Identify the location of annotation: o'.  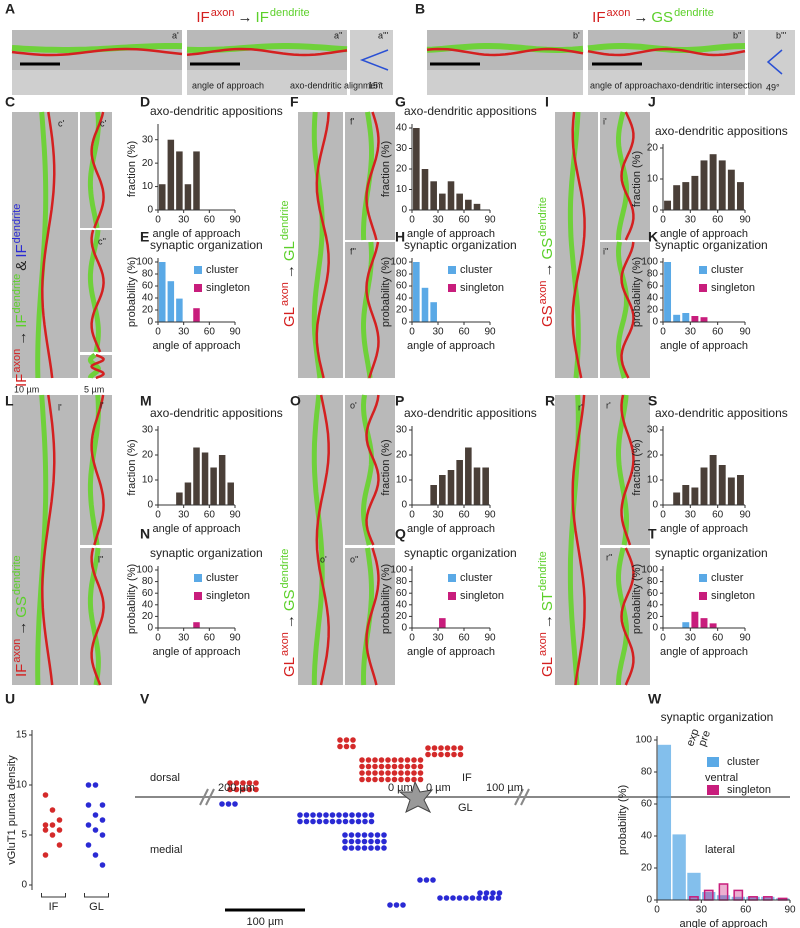
(323, 559).